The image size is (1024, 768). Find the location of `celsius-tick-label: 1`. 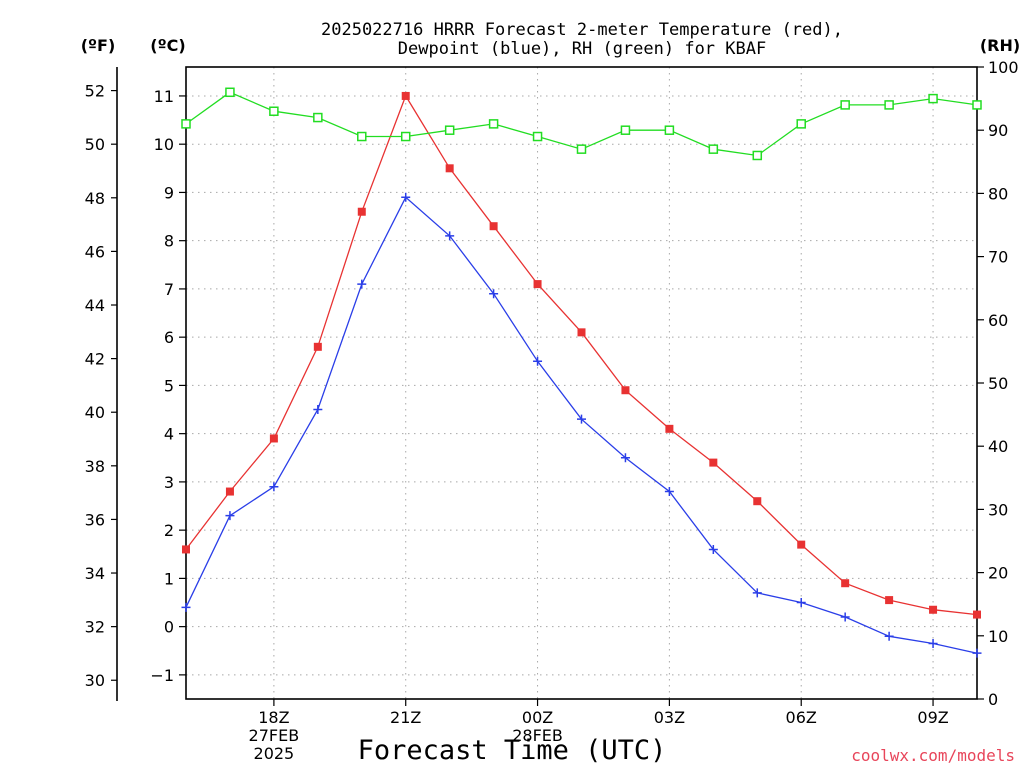

celsius-tick-label: 1 is located at coordinates (169, 578).